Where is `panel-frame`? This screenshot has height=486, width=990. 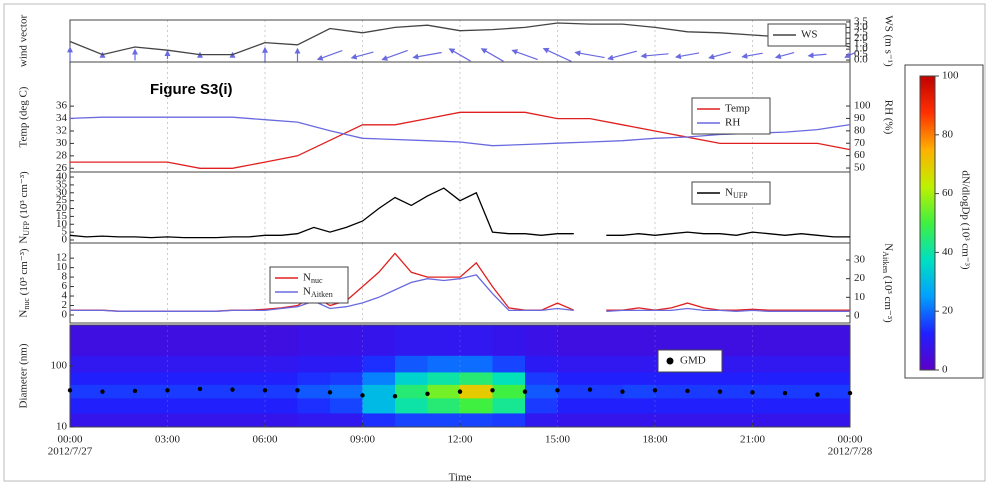
panel-frame is located at coordinates (460, 283).